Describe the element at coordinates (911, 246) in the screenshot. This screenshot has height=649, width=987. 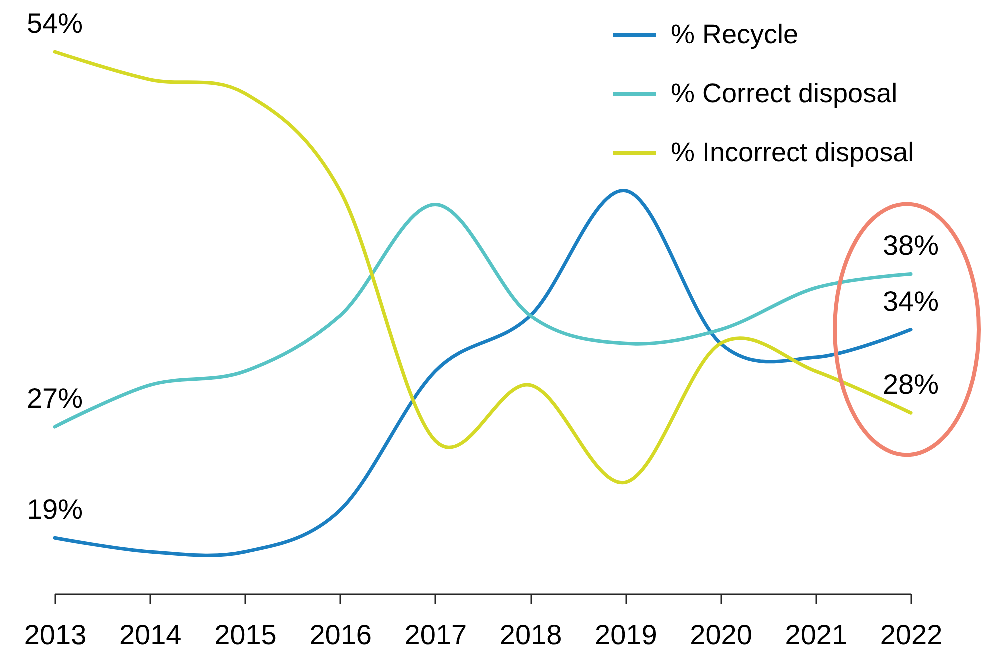
I see `data-label: 38%` at that location.